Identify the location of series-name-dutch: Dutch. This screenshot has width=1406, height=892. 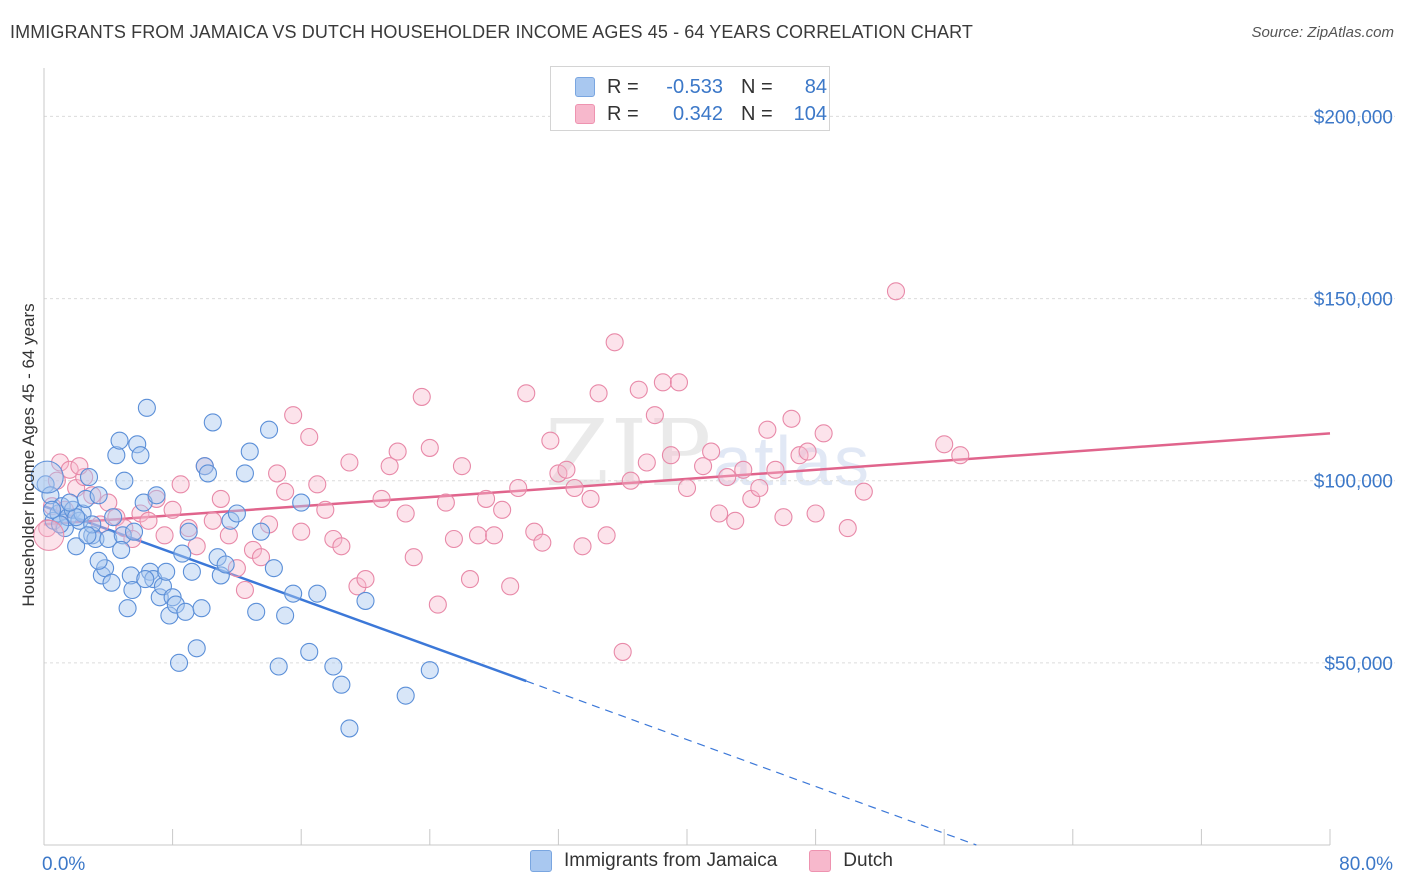
(868, 860).